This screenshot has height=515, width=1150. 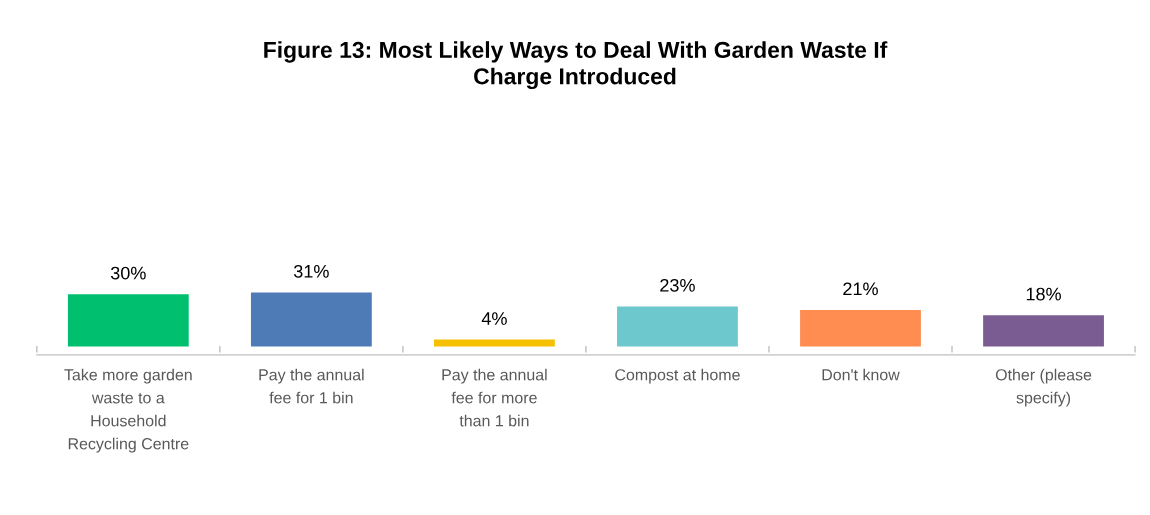 I want to click on data-label: 30%, so click(x=128, y=273).